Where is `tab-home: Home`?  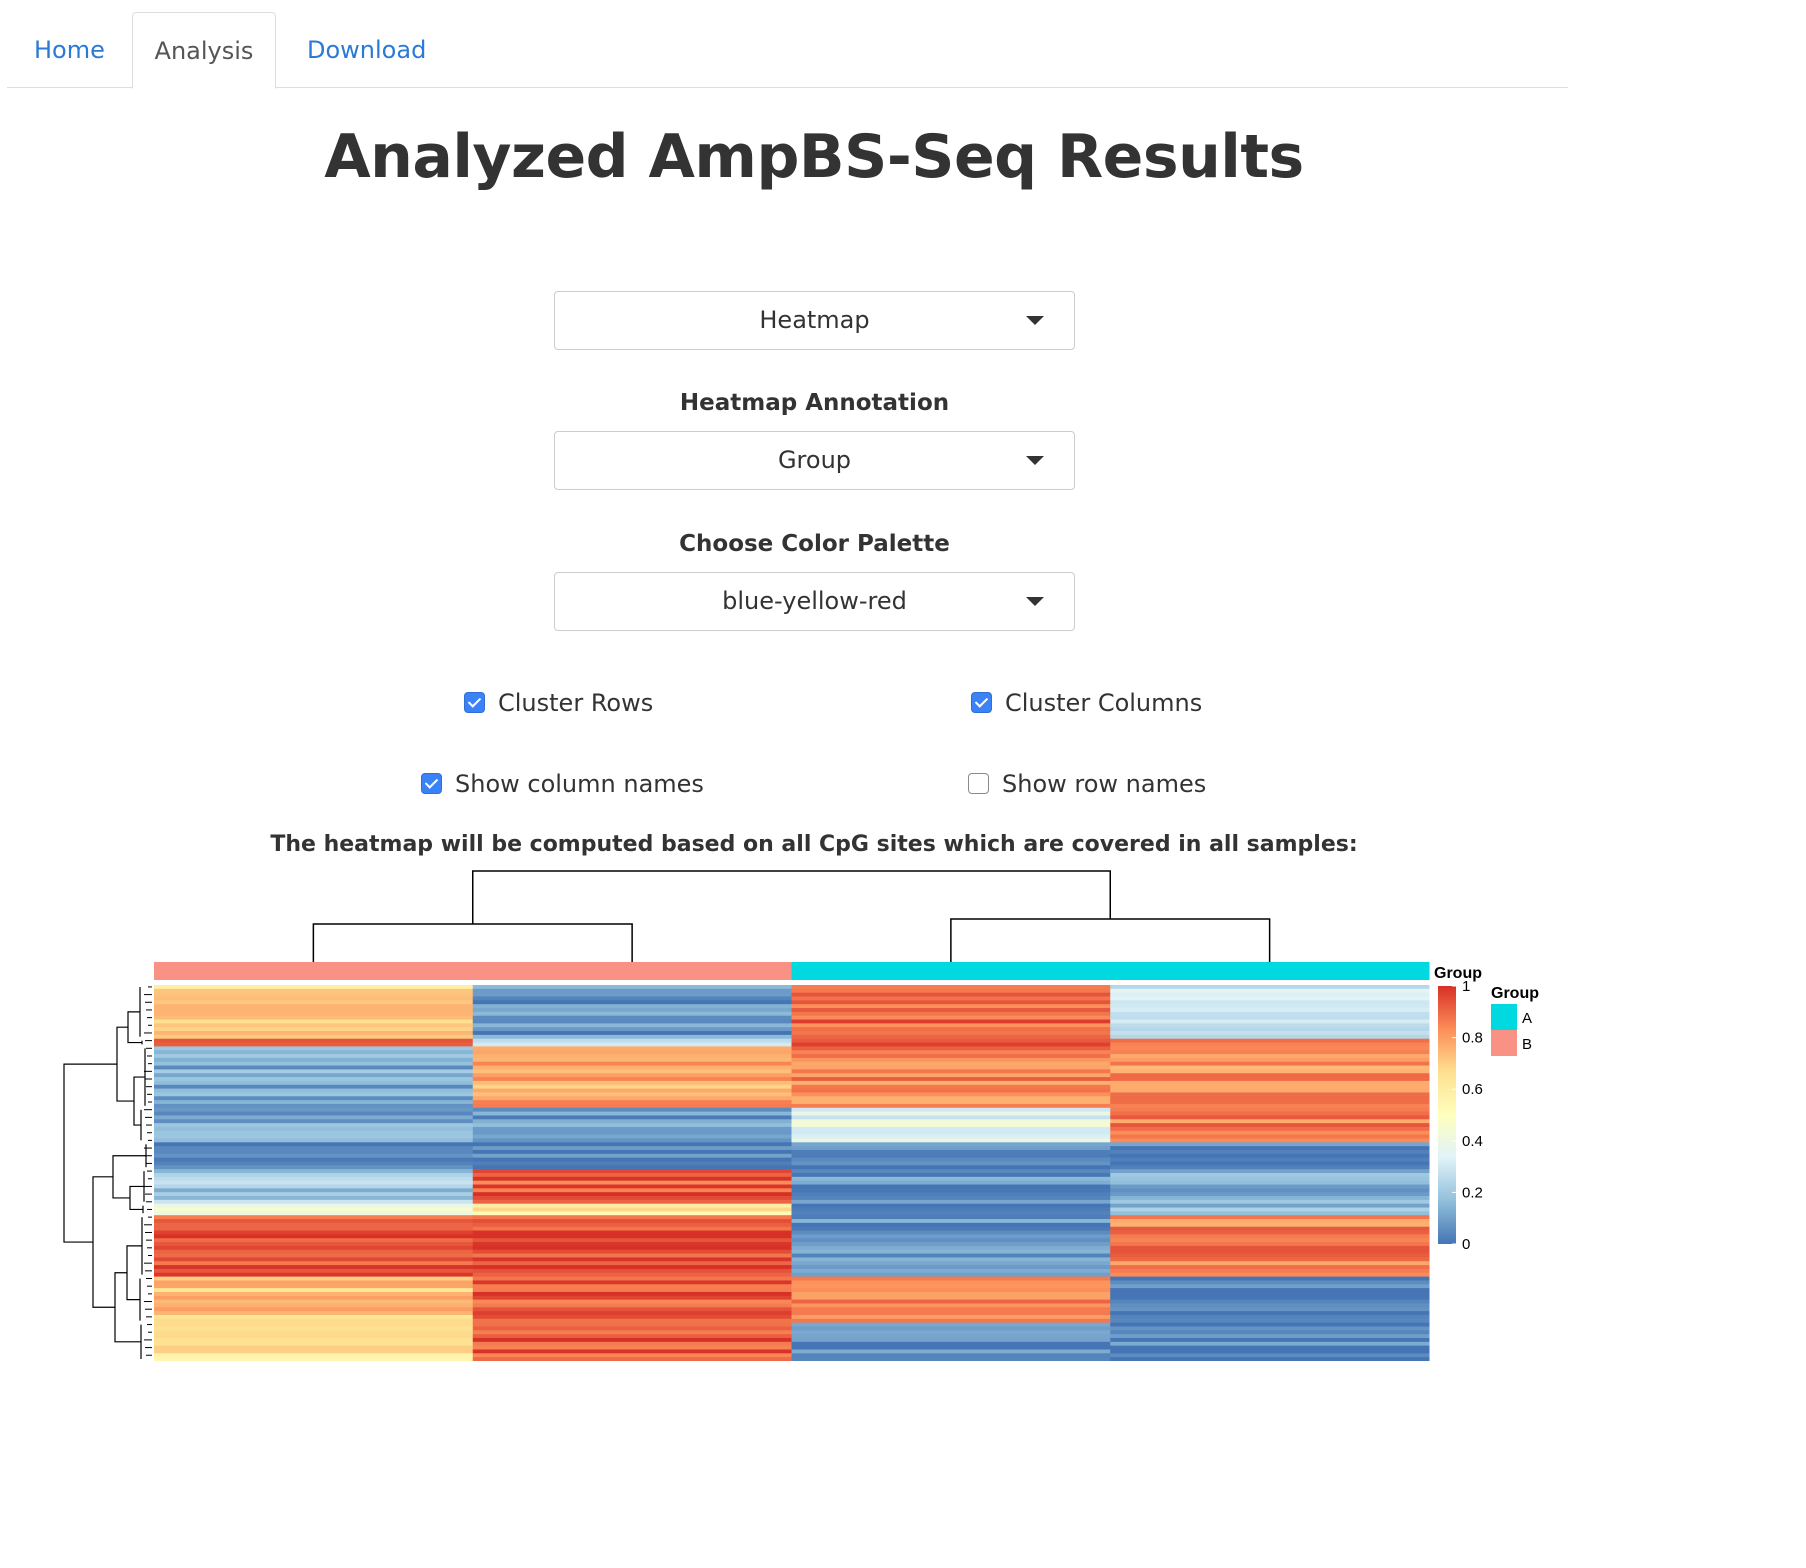 tab-home: Home is located at coordinates (69, 50).